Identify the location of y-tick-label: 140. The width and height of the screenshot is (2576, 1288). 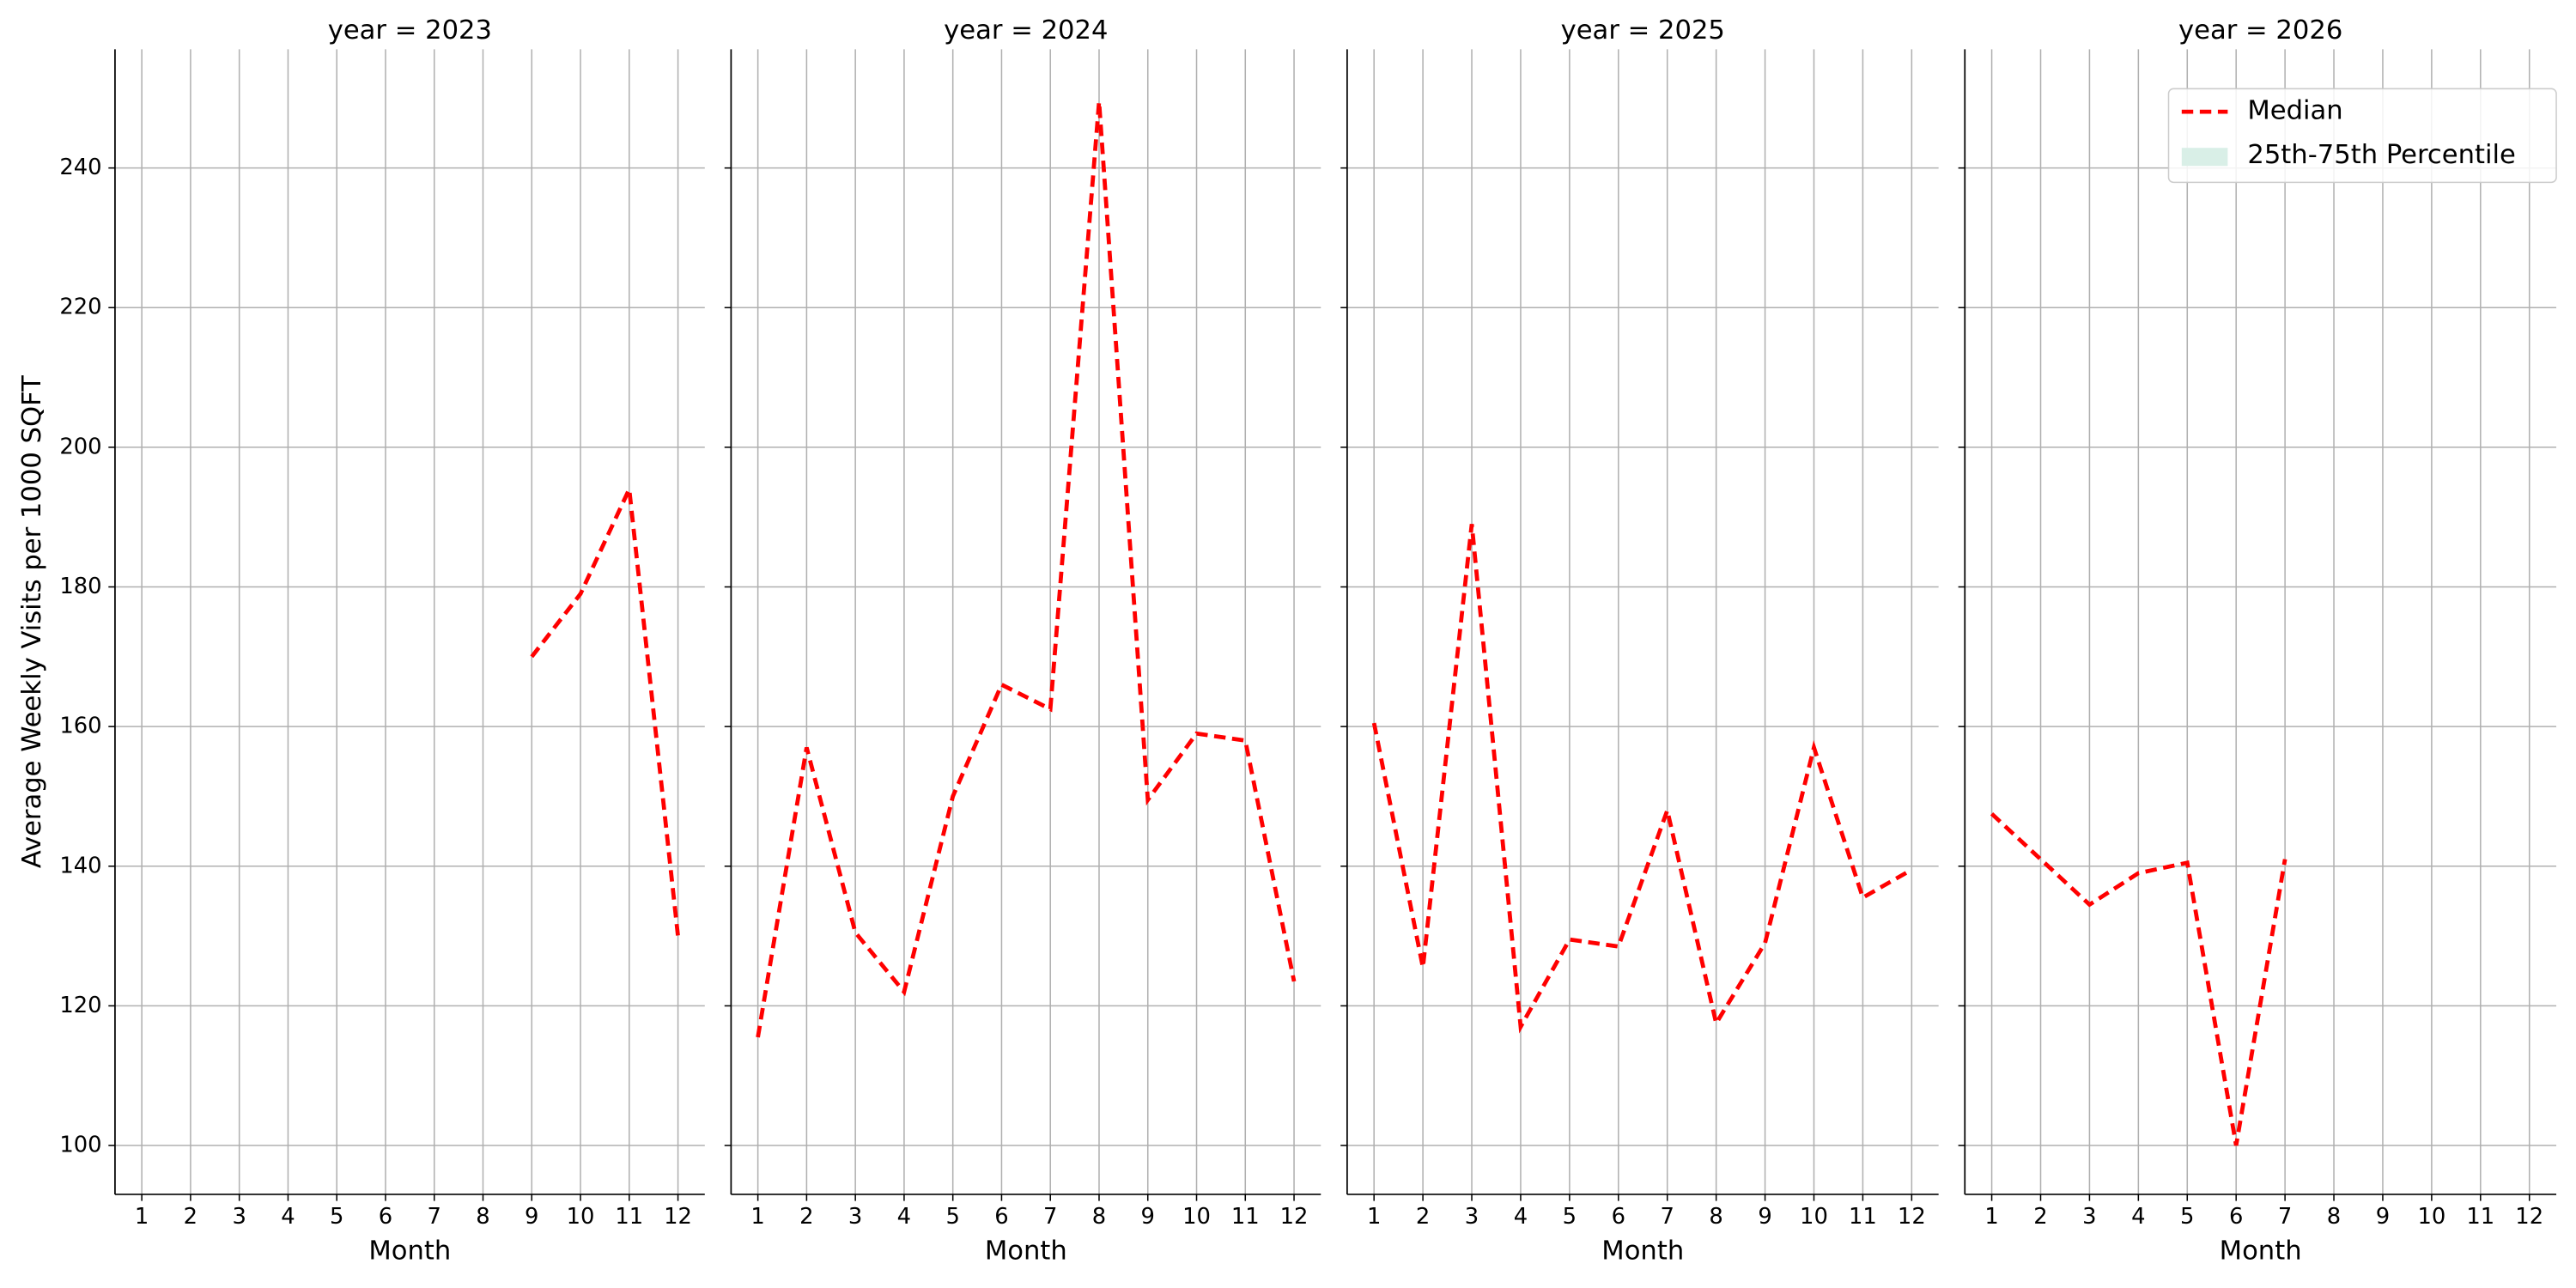
(80, 865).